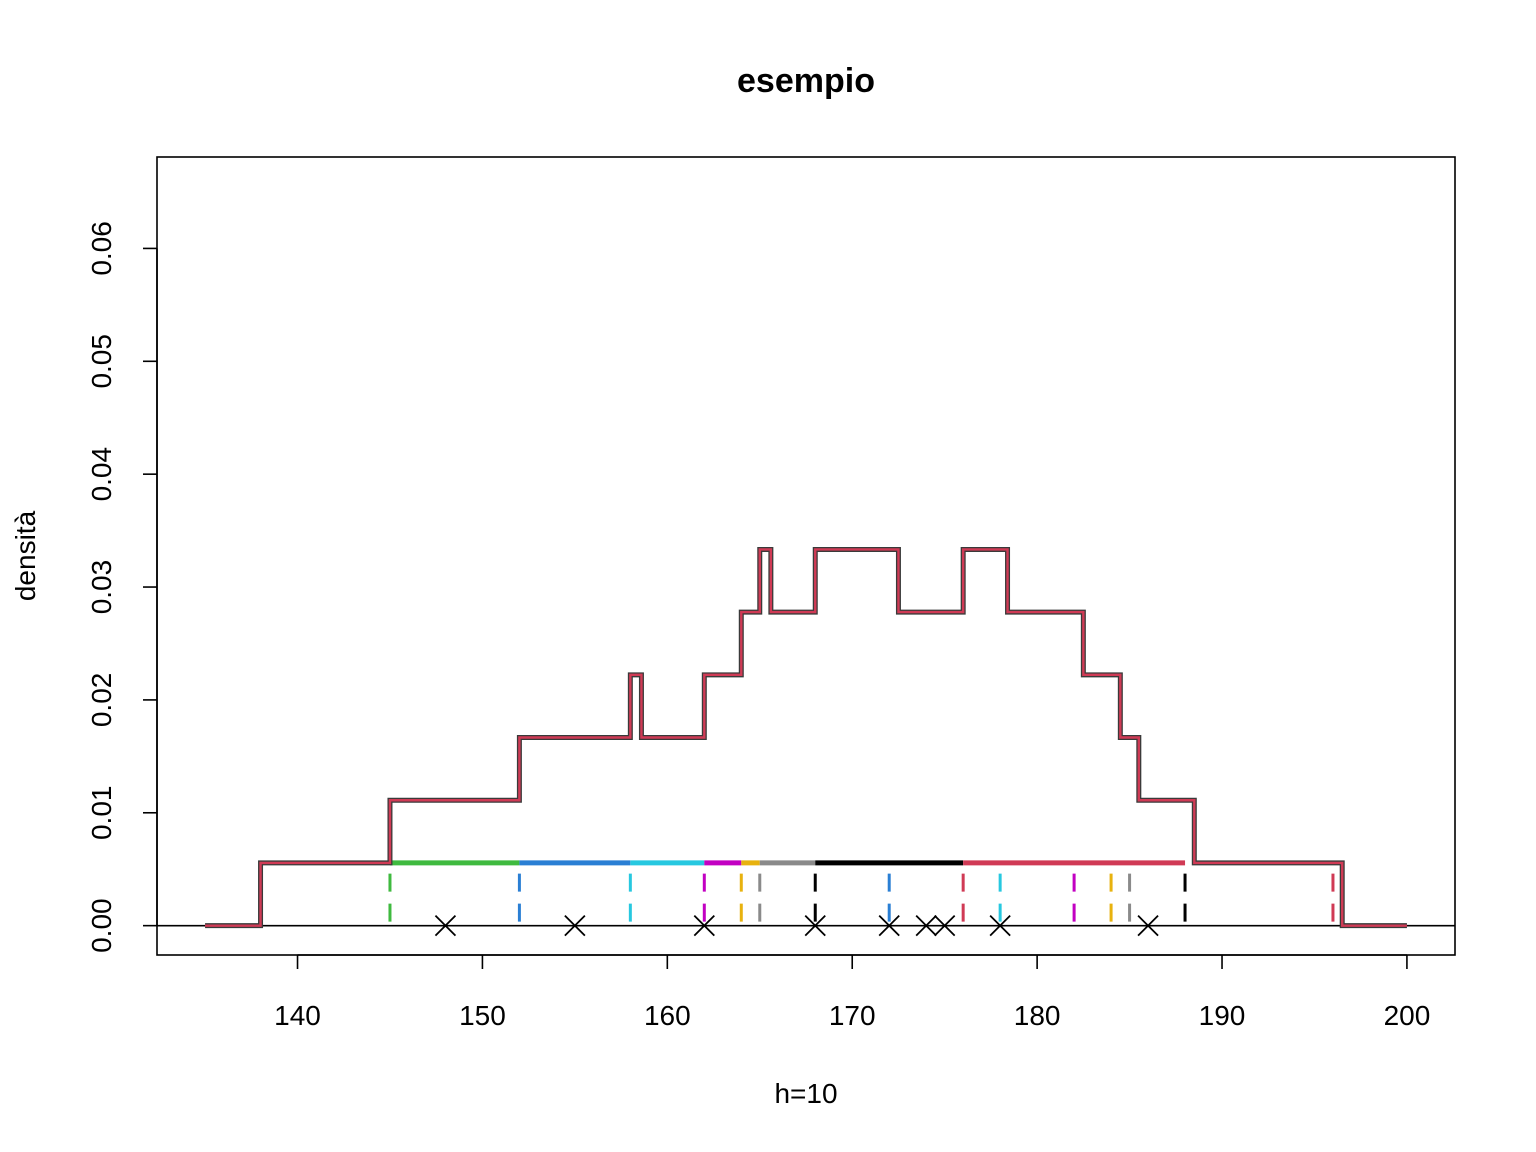  Describe the element at coordinates (1222, 1015) in the screenshot. I see `x-tick-label: 190` at that location.